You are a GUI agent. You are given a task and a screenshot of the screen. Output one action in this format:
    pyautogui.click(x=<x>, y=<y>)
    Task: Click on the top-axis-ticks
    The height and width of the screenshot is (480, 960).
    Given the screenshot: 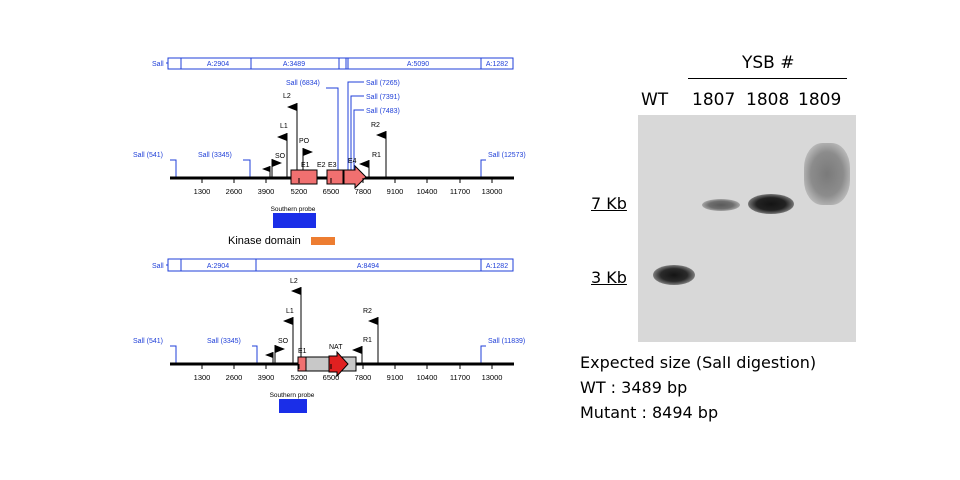 What is the action you would take?
    pyautogui.click(x=347, y=180)
    